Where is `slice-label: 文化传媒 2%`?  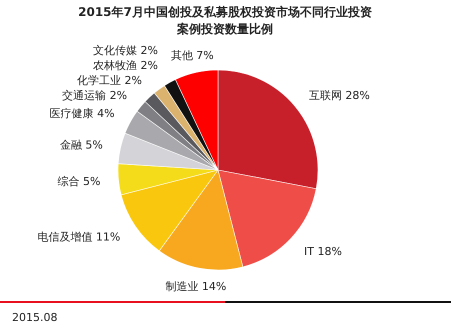
slice-label: 文化传媒 2% is located at coordinates (125, 50).